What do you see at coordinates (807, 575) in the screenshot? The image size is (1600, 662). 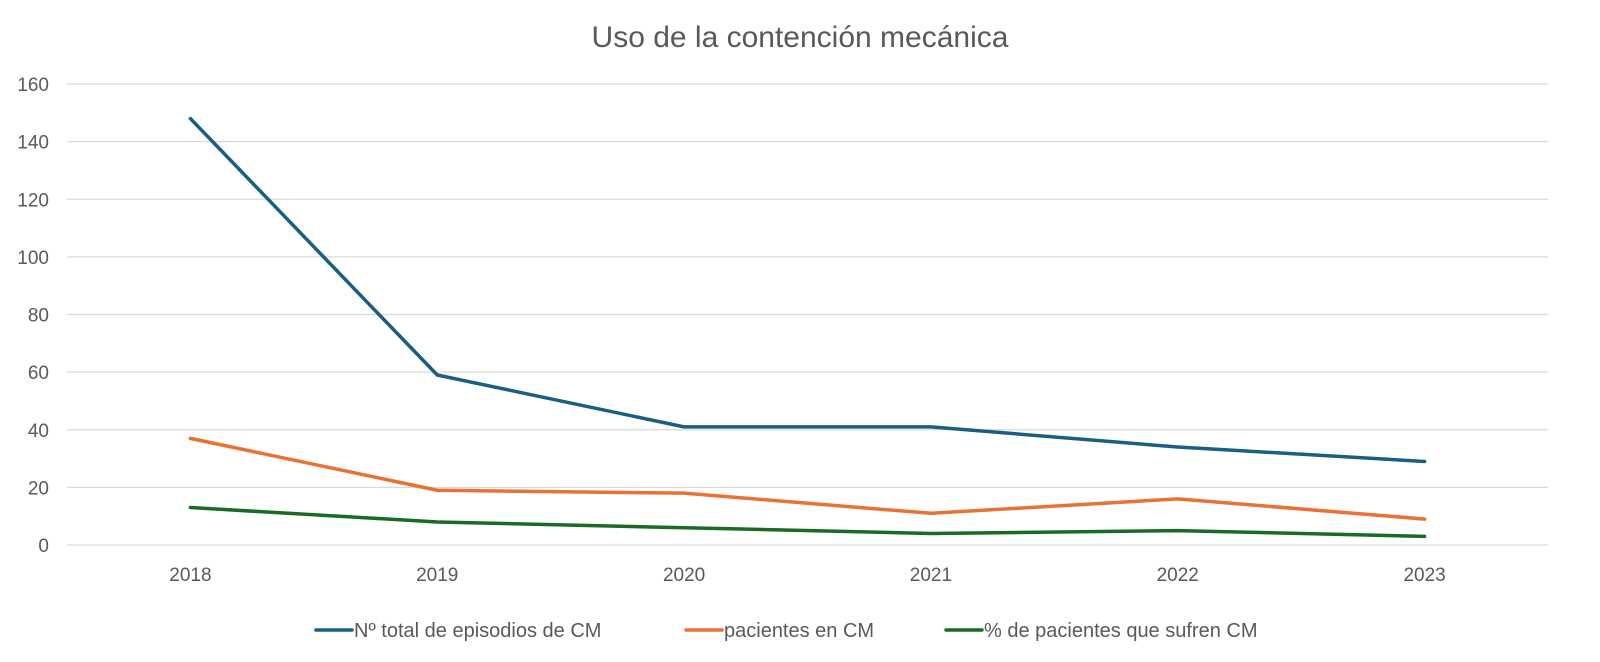 I see `x-axis: 2018 2019 2020 2021 2022 2023` at bounding box center [807, 575].